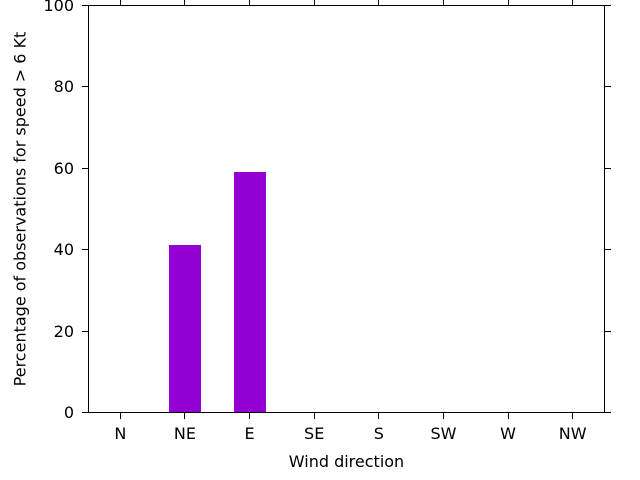 The image size is (640, 480). Describe the element at coordinates (249, 433) in the screenshot. I see `x-tick-label-E: E` at that location.